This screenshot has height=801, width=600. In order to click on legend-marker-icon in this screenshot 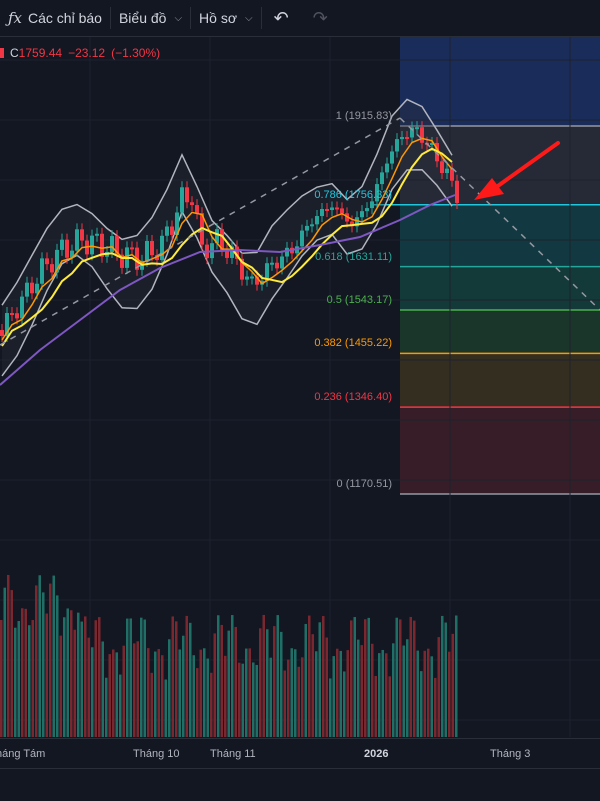, I will do `click(2, 53)`.